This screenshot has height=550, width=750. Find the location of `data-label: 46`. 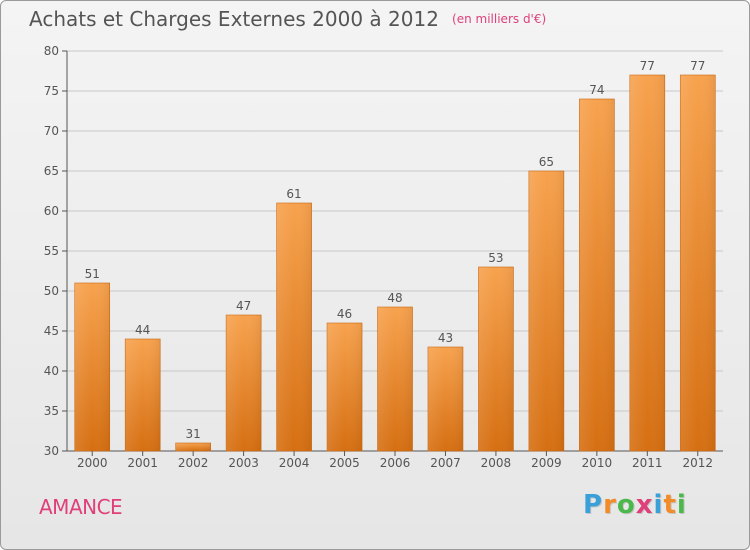

data-label: 46 is located at coordinates (344, 314).